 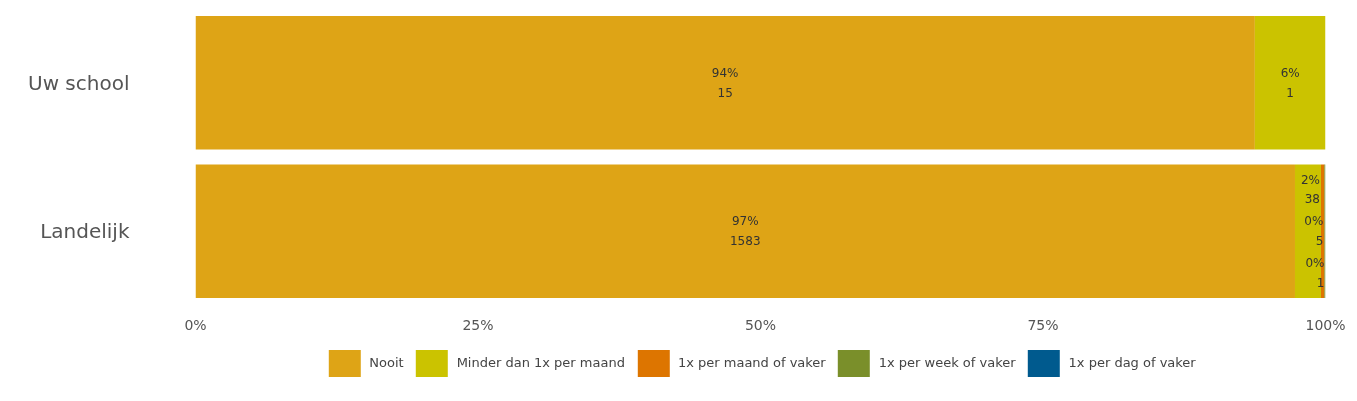 What do you see at coordinates (1132, 362) in the screenshot?
I see `legend-label: 1x per dag of vaker` at bounding box center [1132, 362].